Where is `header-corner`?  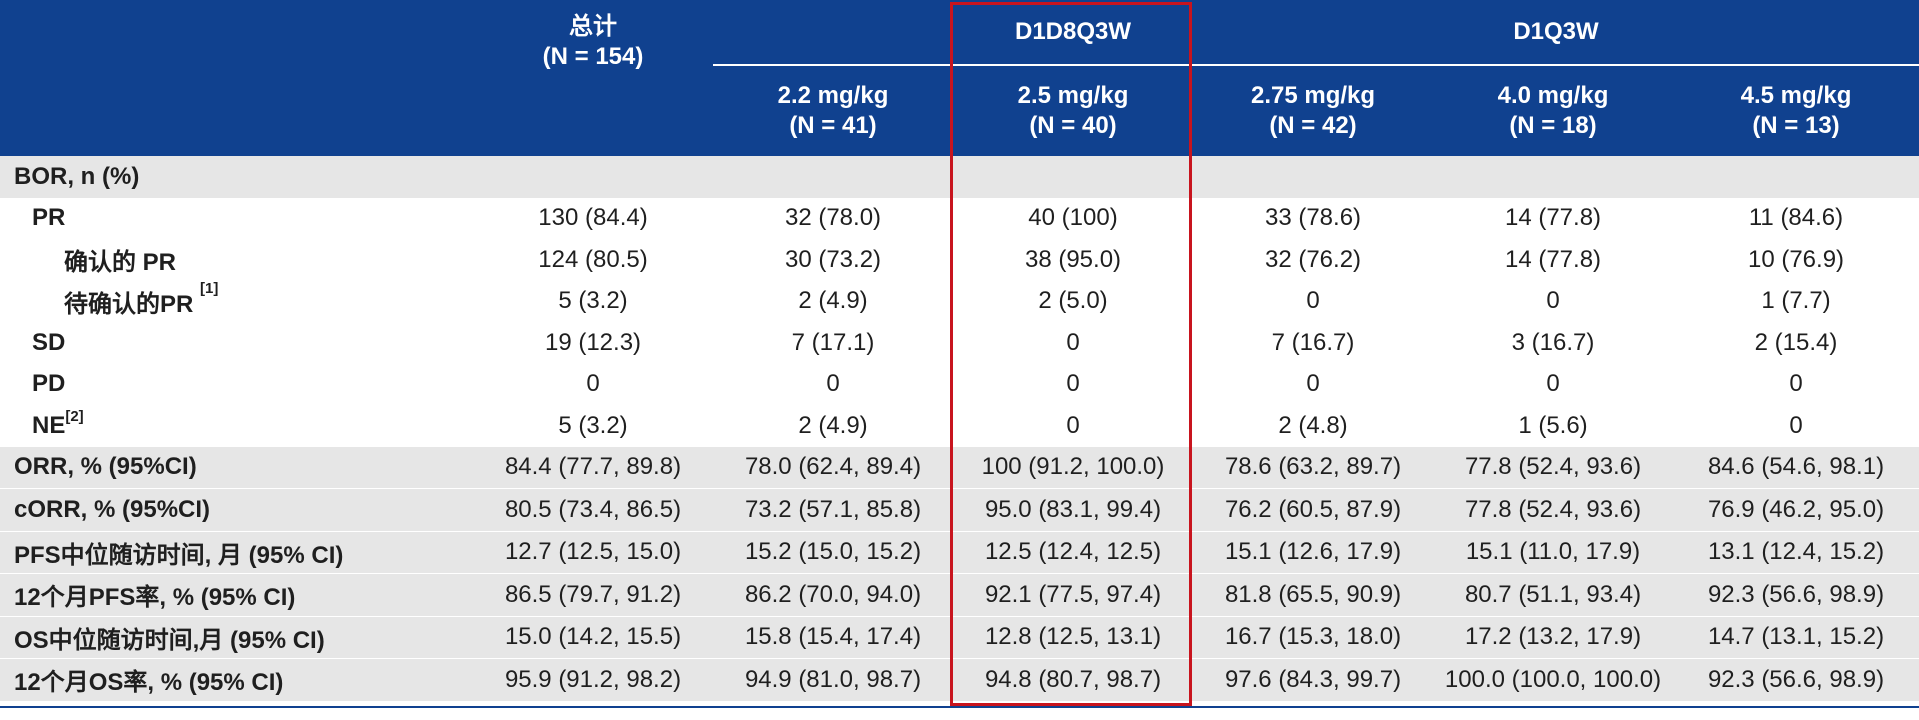 header-corner is located at coordinates (236, 78).